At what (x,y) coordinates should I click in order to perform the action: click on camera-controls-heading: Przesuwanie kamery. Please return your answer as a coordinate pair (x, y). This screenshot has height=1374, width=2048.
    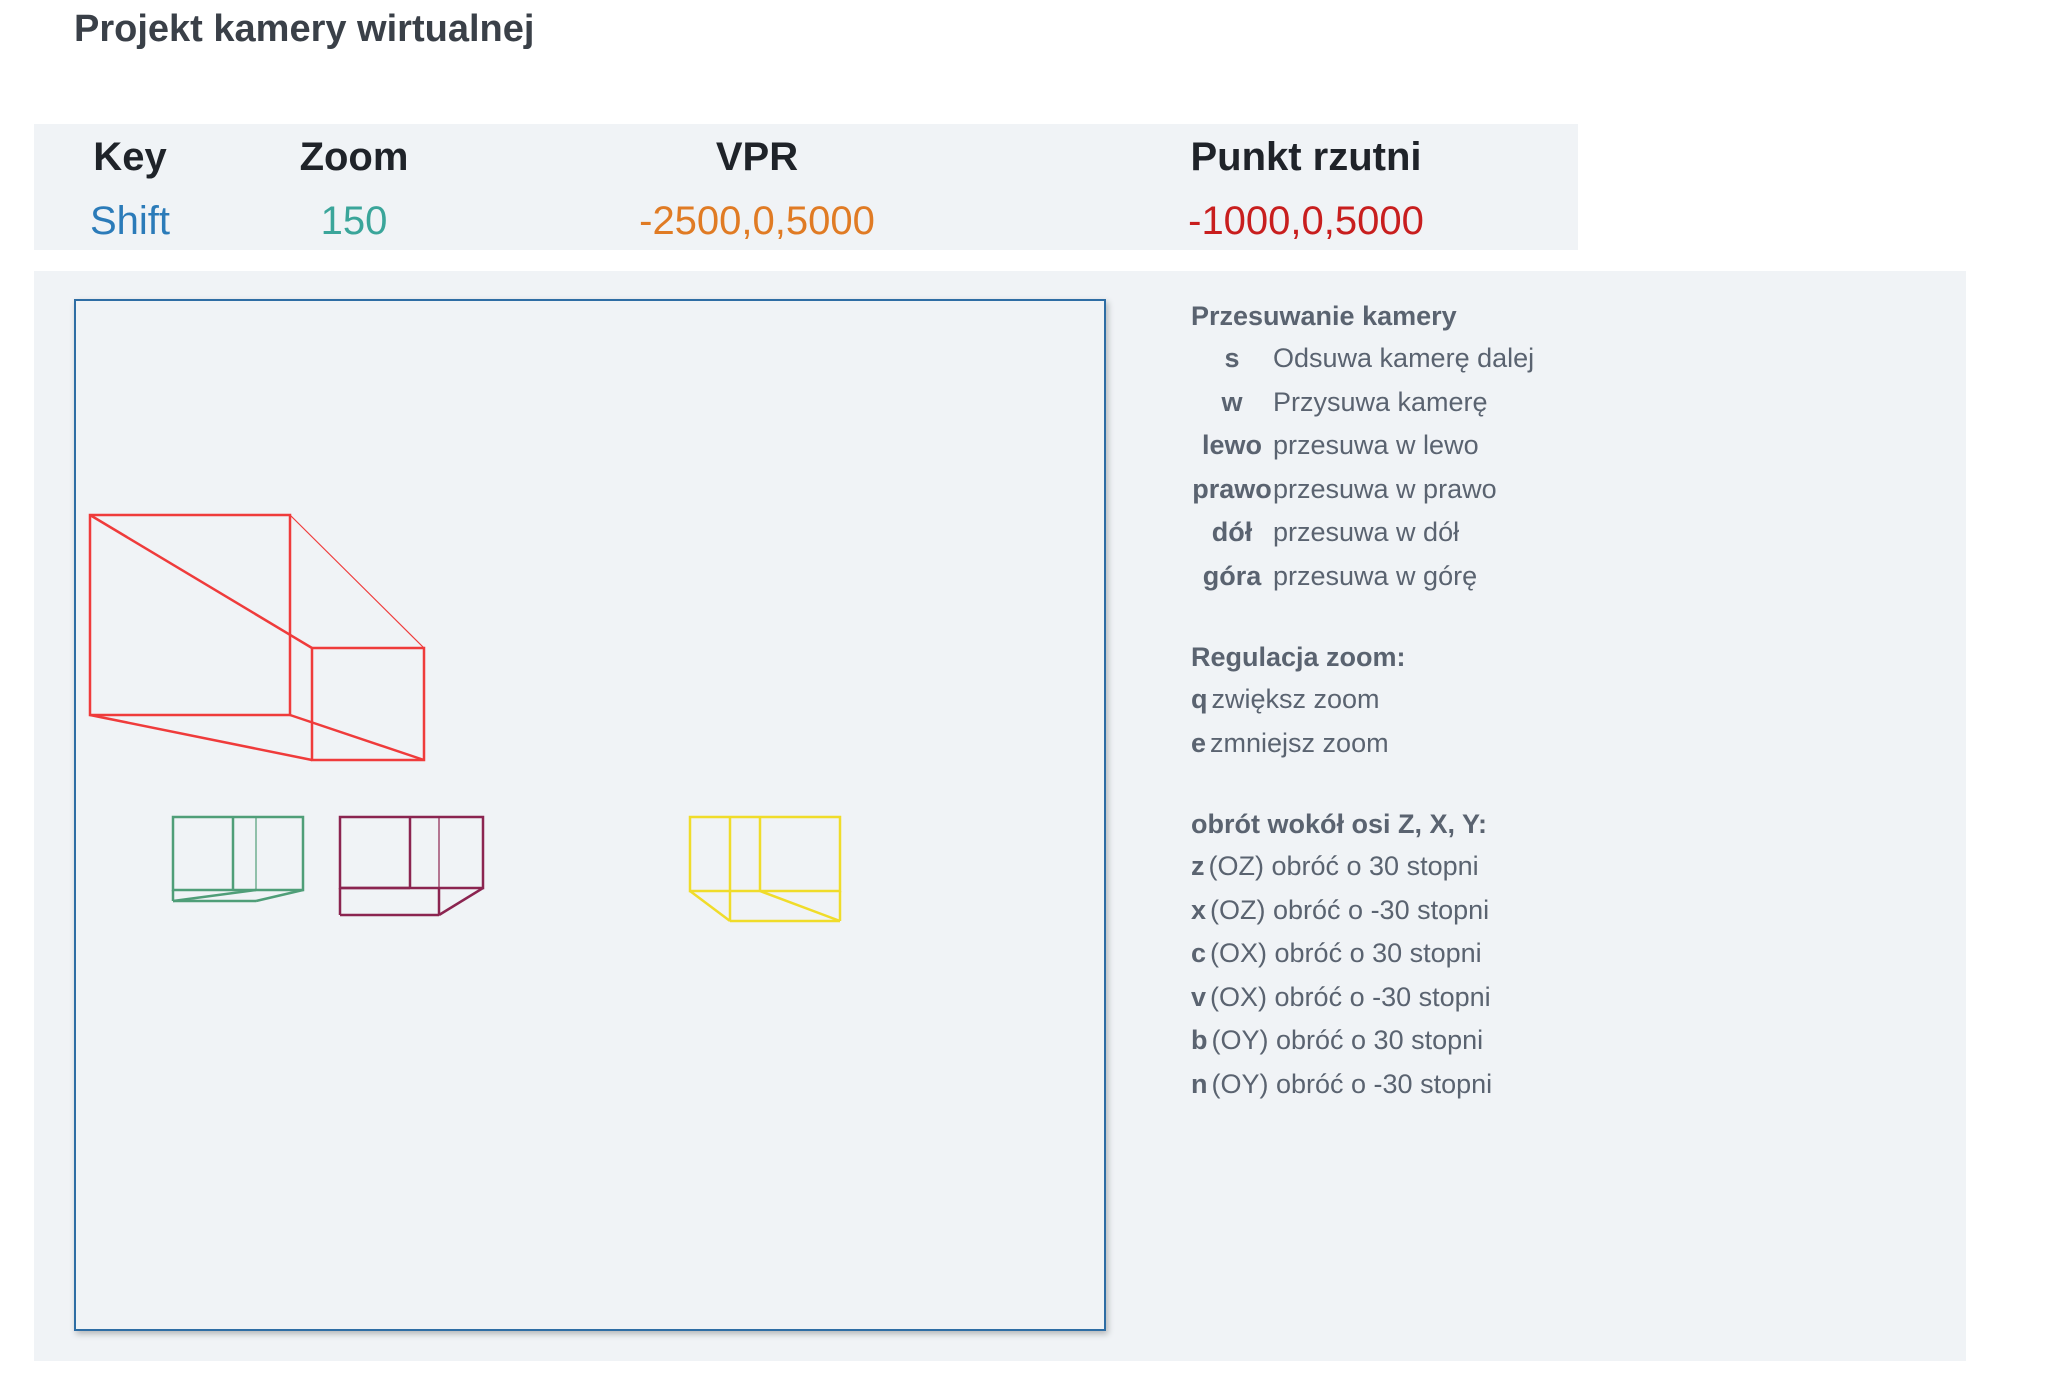
    Looking at the image, I should click on (1324, 316).